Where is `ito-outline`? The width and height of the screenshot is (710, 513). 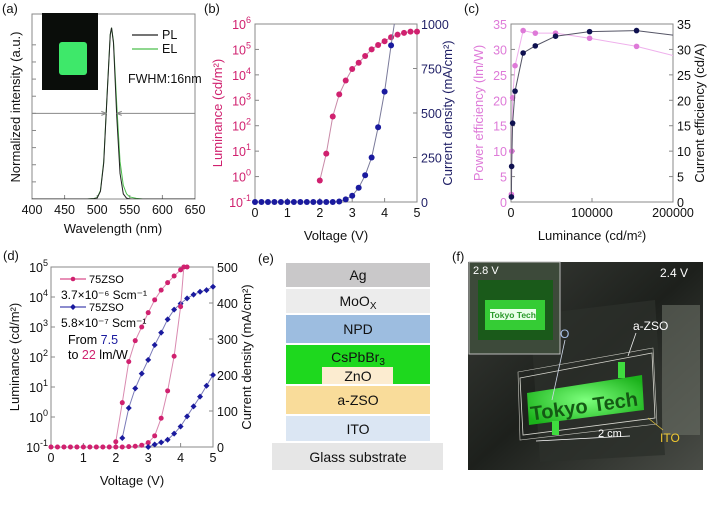 ito-outline is located at coordinates (587, 394).